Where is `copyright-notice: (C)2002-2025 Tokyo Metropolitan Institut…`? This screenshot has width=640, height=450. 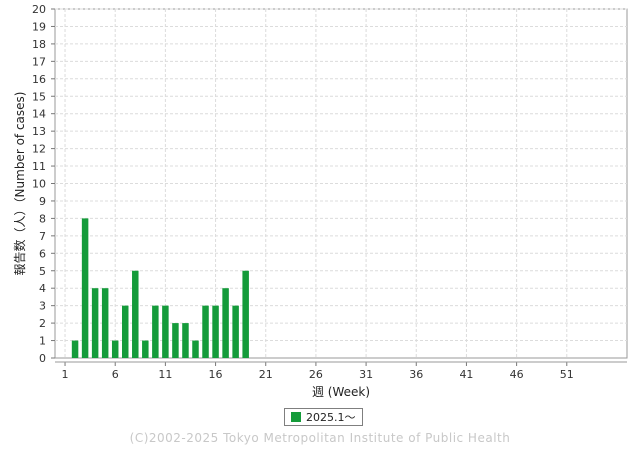 copyright-notice: (C)2002-2025 Tokyo Metropolitan Institut… is located at coordinates (320, 438).